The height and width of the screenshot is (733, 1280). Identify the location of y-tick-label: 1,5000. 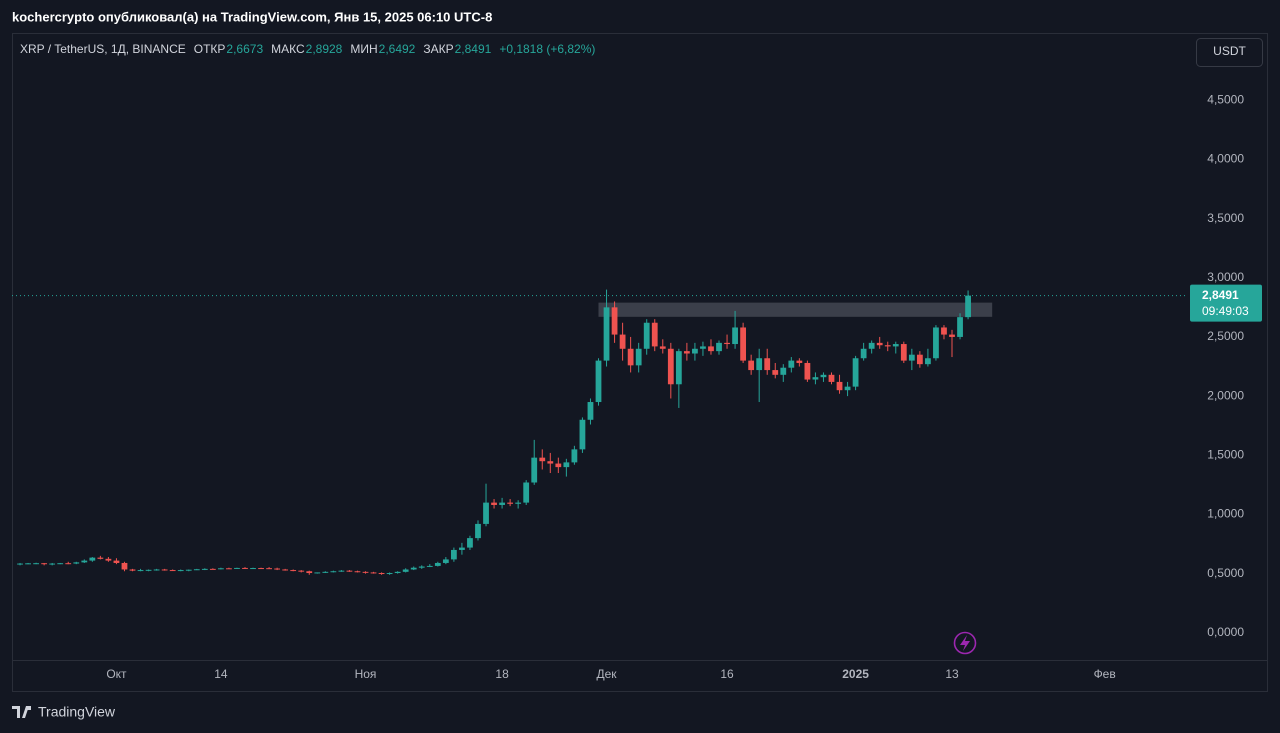
(1225, 454).